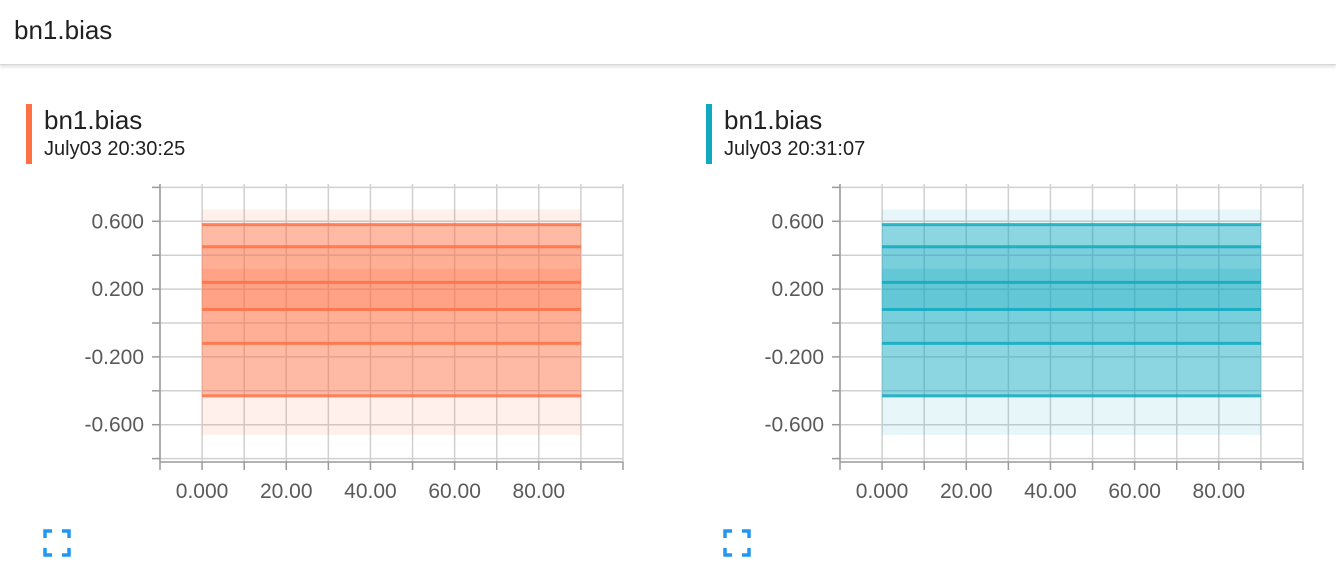 This screenshot has width=1336, height=578. I want to click on page-header: bn1.bias, so click(668, 32).